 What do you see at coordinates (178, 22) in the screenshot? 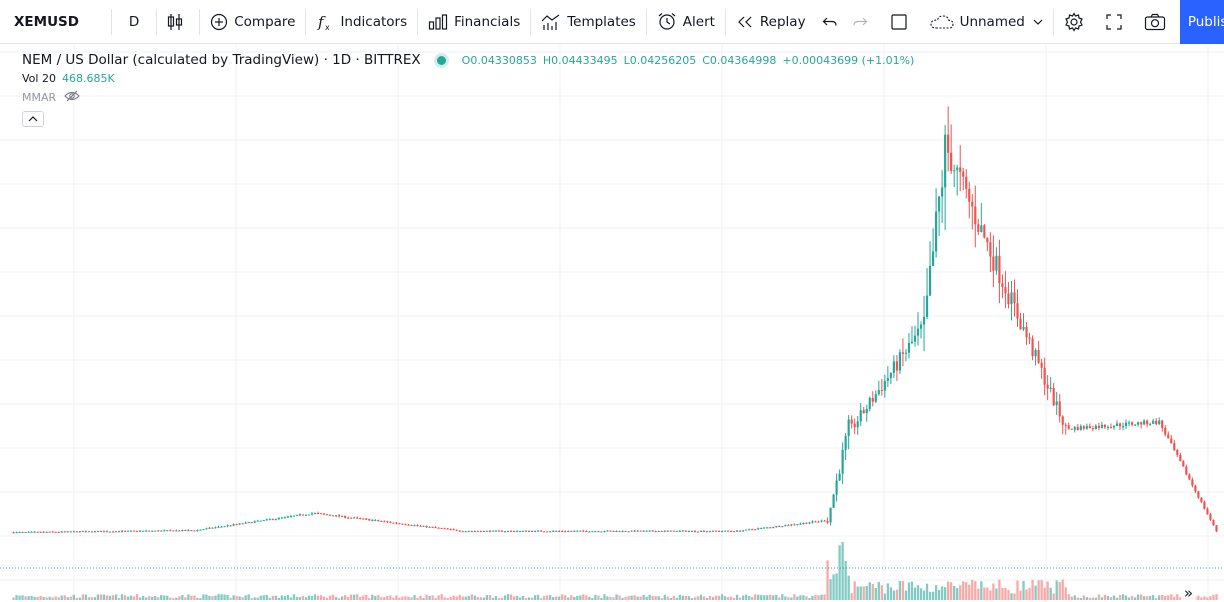
I see `chart-style-button` at bounding box center [178, 22].